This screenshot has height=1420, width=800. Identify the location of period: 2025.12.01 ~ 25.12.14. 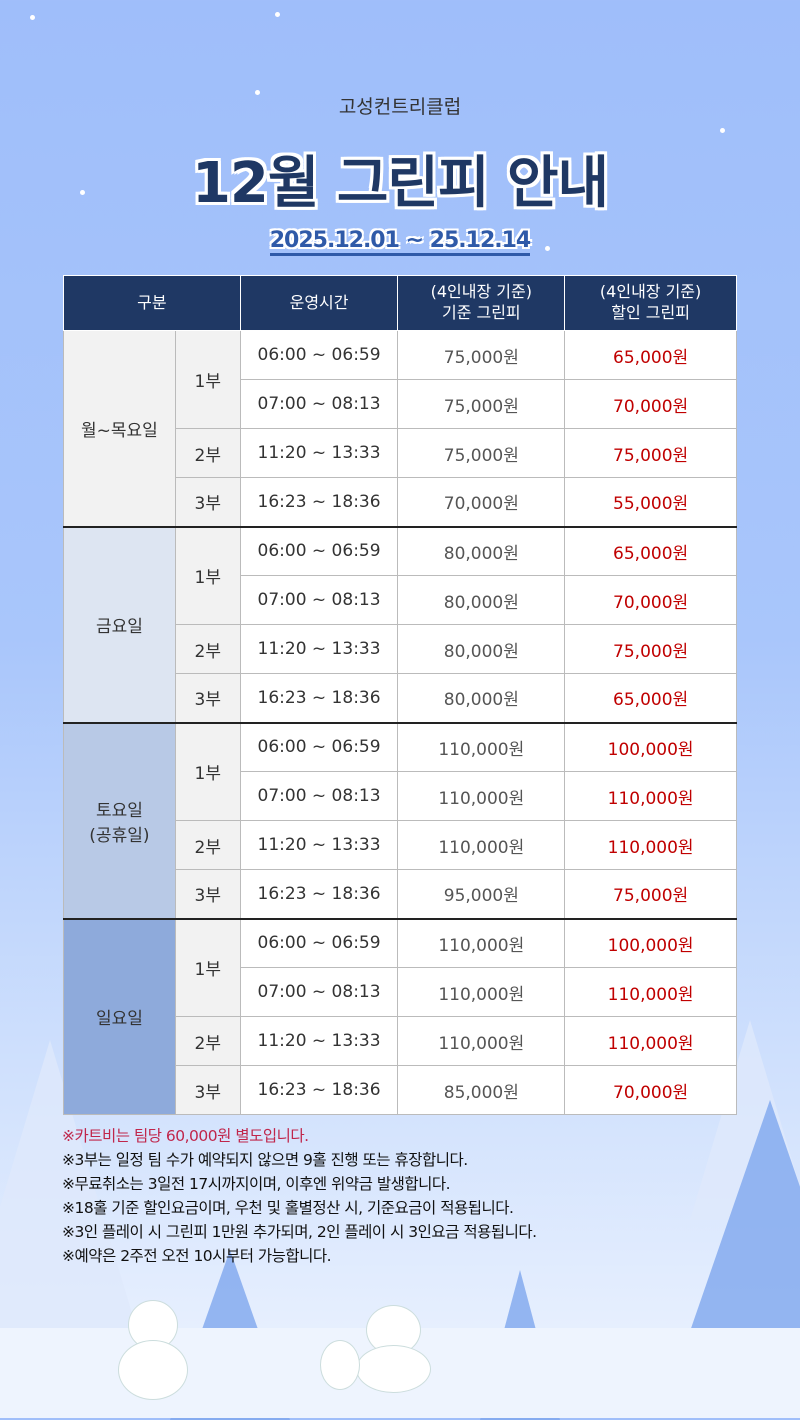
(400, 242).